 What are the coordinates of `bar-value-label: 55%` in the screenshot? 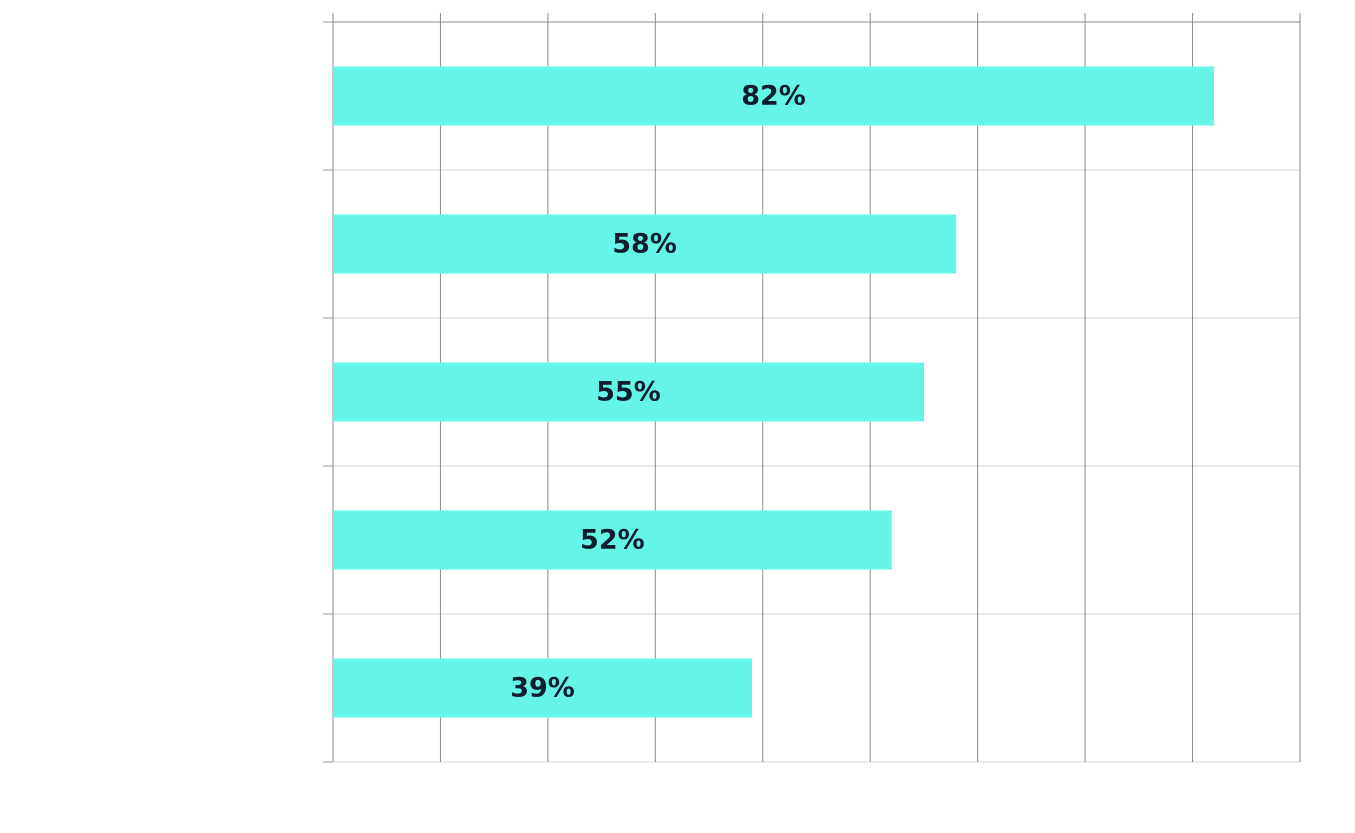 It's located at (628, 392).